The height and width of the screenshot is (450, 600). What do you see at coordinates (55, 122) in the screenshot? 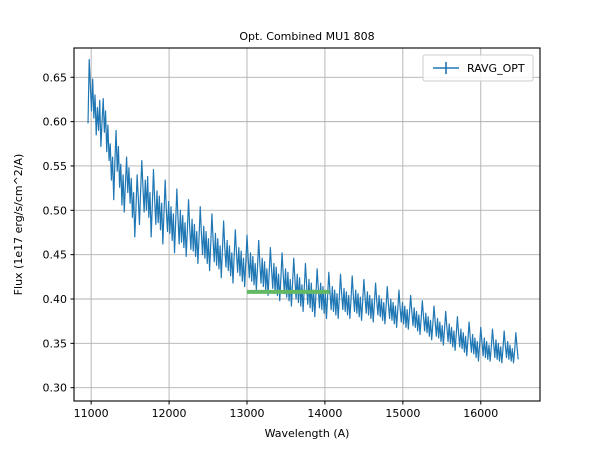
I see `y-tick-label: 0.60` at bounding box center [55, 122].